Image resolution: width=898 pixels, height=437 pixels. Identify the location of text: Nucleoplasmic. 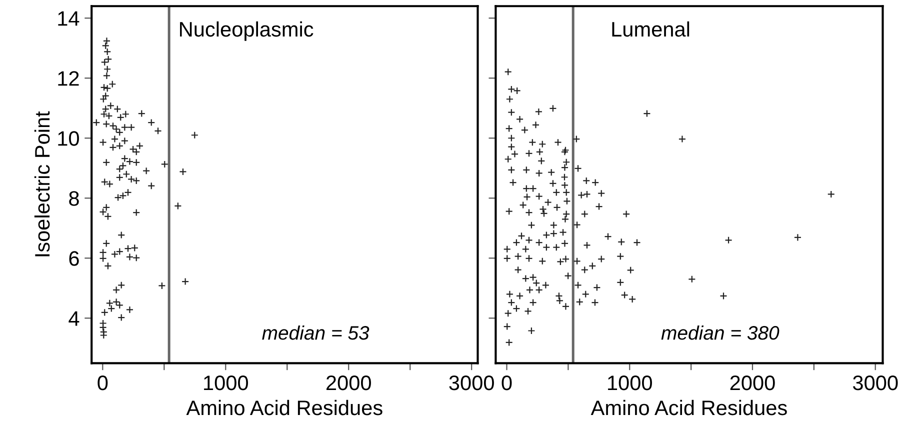
(247, 31).